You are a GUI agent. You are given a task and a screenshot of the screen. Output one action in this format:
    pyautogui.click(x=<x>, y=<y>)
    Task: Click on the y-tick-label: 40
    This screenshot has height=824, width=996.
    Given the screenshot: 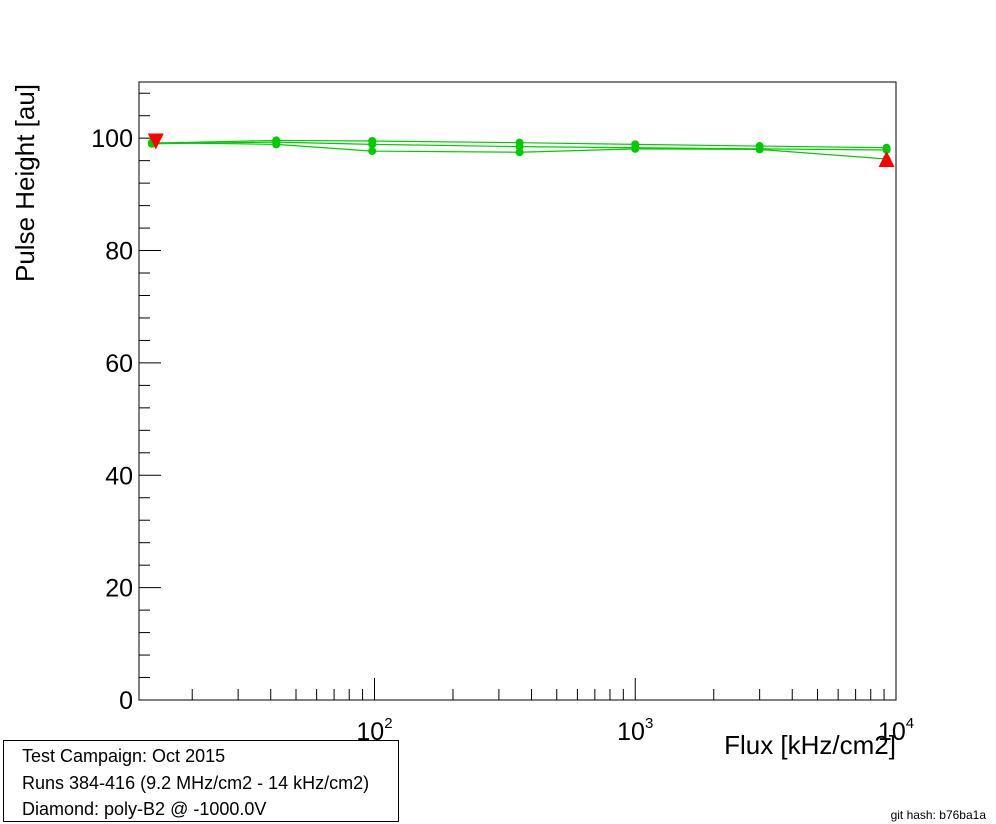 What is the action you would take?
    pyautogui.click(x=119, y=476)
    